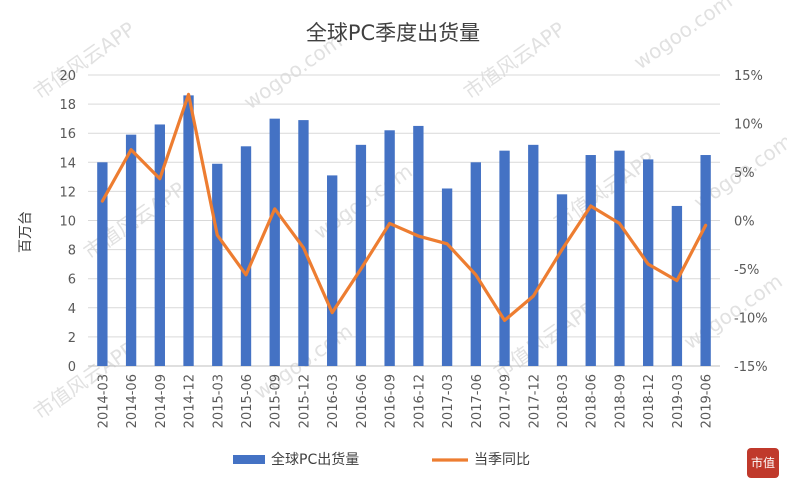  Describe the element at coordinates (72, 309) in the screenshot. I see `y-tick-label: 4` at that location.